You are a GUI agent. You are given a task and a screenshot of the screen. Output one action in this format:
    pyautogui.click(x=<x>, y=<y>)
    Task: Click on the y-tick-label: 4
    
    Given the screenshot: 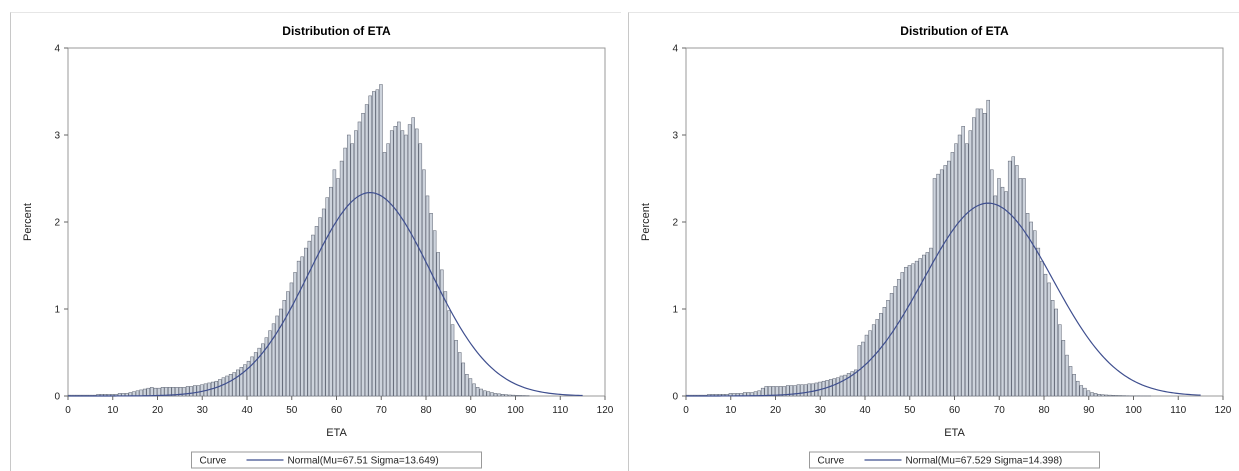 What is the action you would take?
    pyautogui.click(x=675, y=49)
    